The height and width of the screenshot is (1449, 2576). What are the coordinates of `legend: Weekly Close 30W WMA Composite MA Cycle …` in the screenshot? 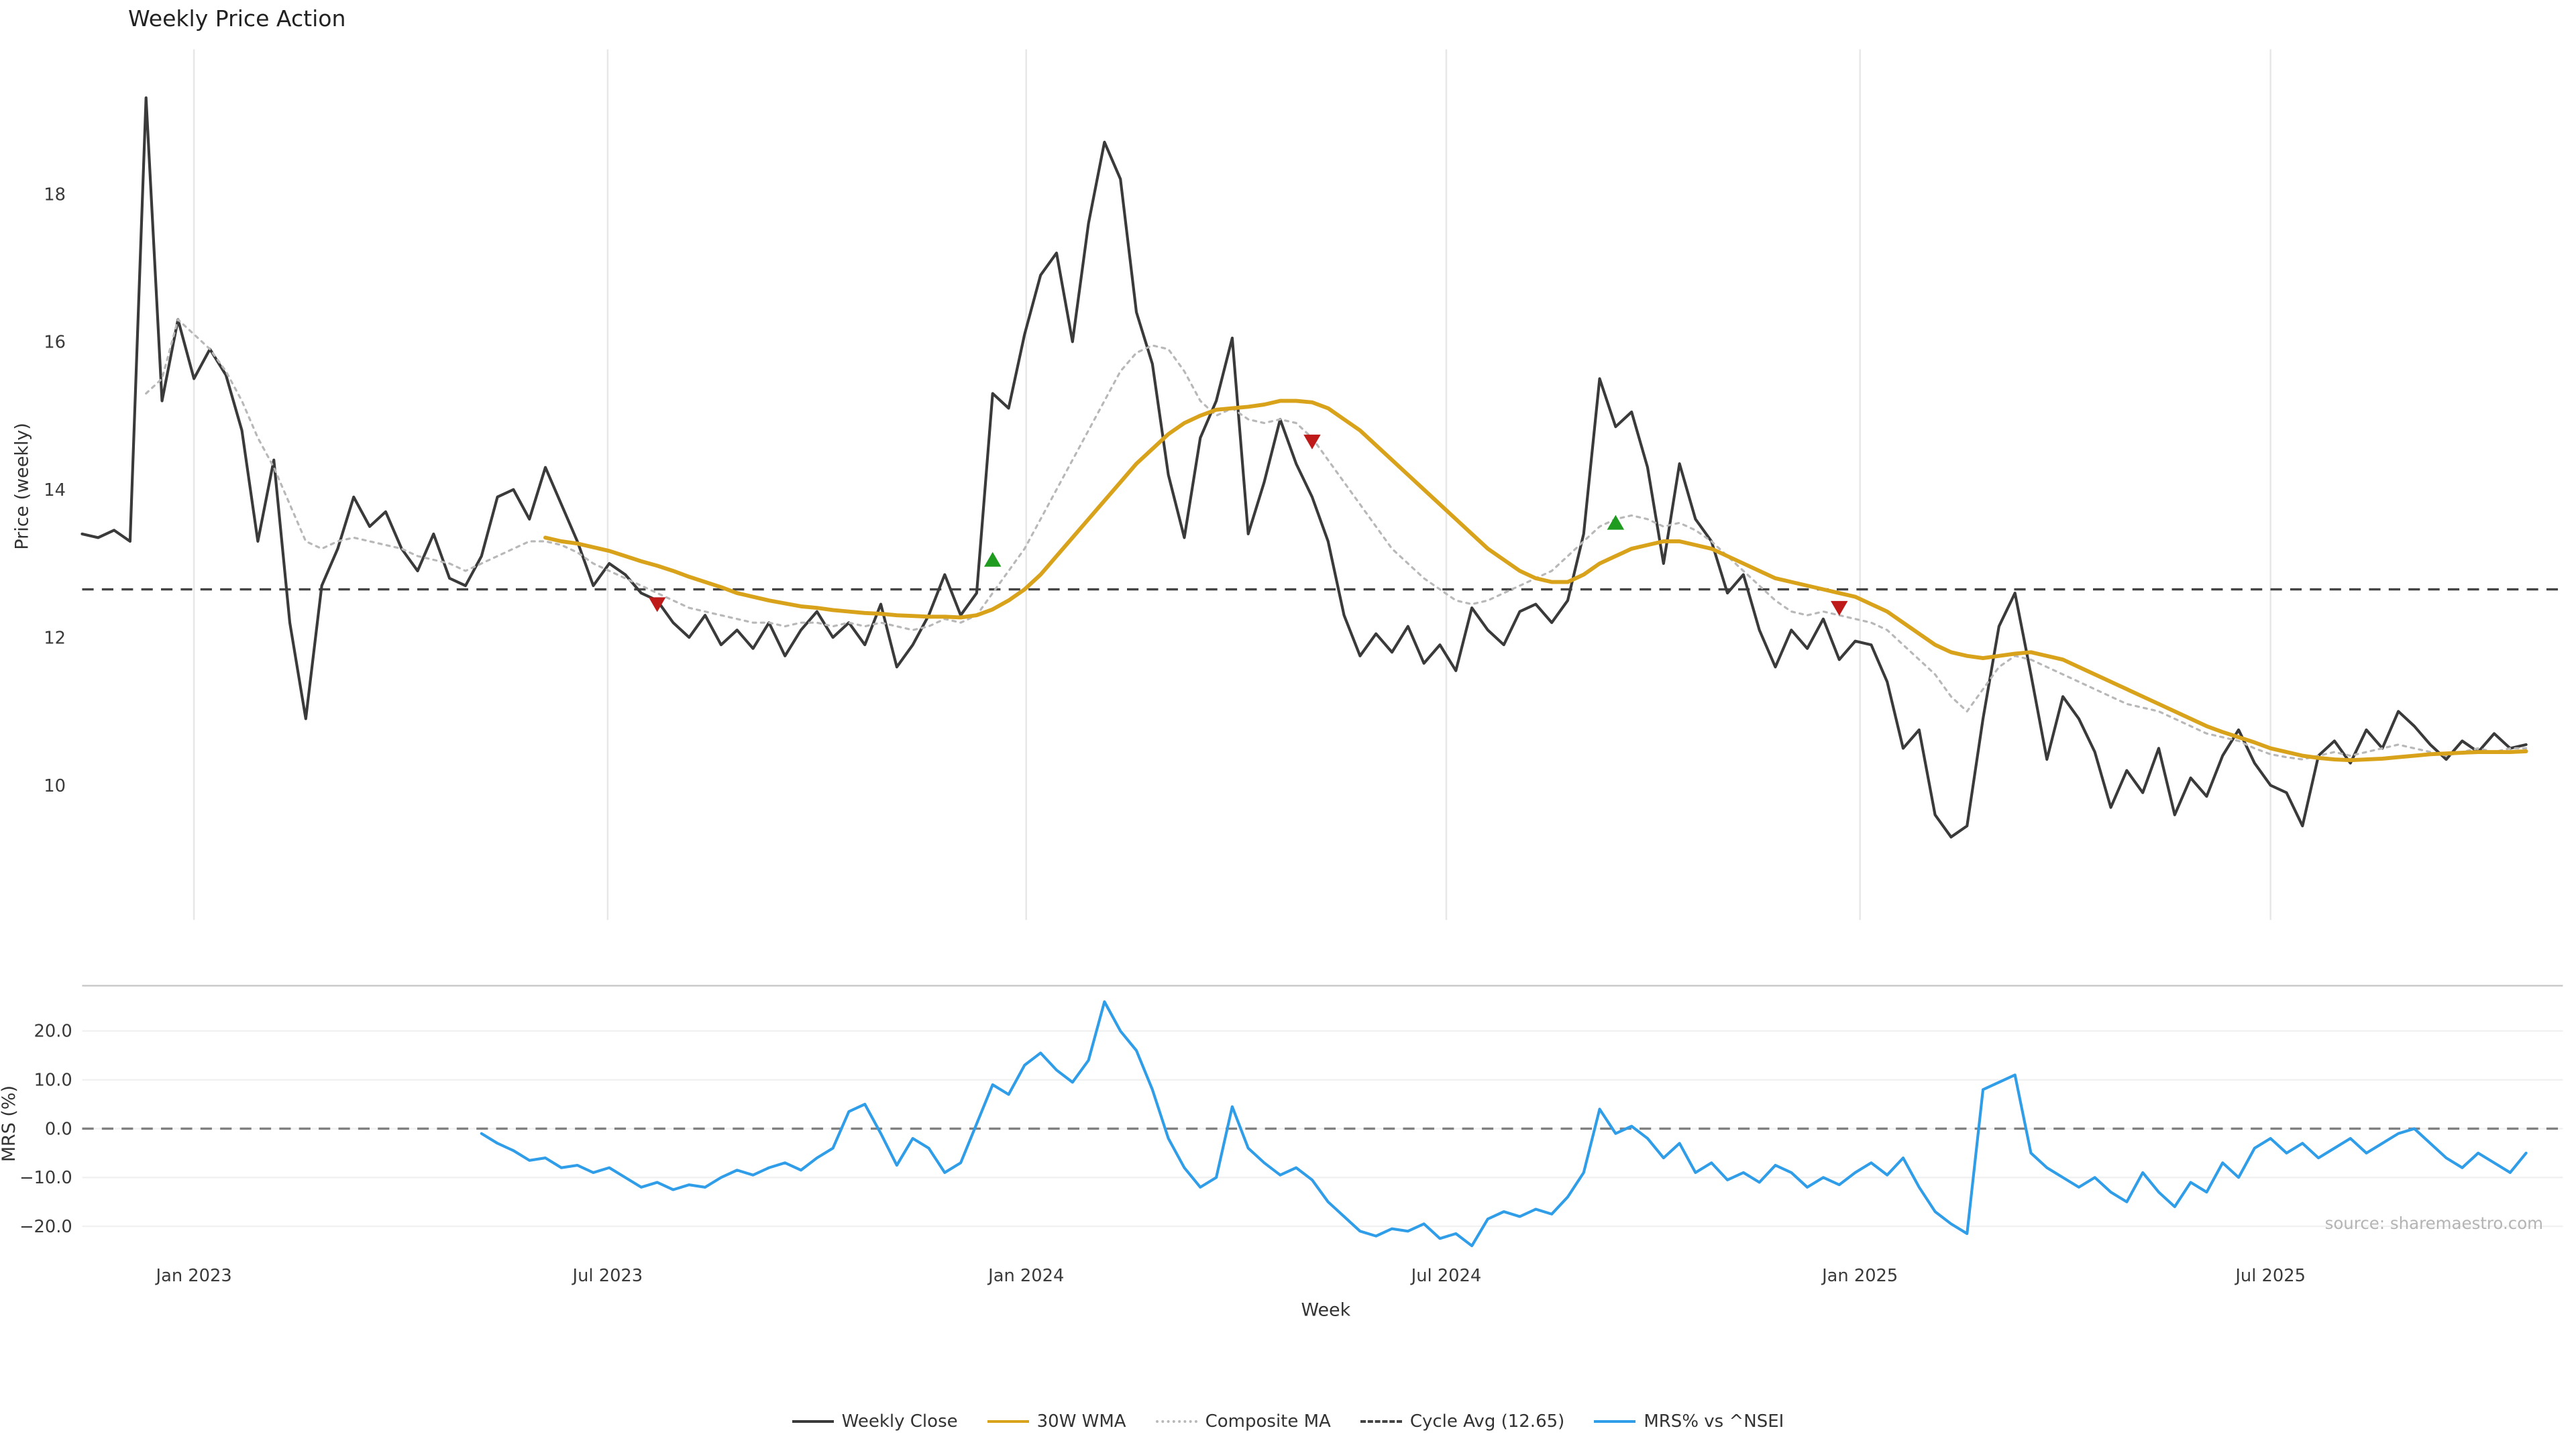 It's located at (1288, 1421).